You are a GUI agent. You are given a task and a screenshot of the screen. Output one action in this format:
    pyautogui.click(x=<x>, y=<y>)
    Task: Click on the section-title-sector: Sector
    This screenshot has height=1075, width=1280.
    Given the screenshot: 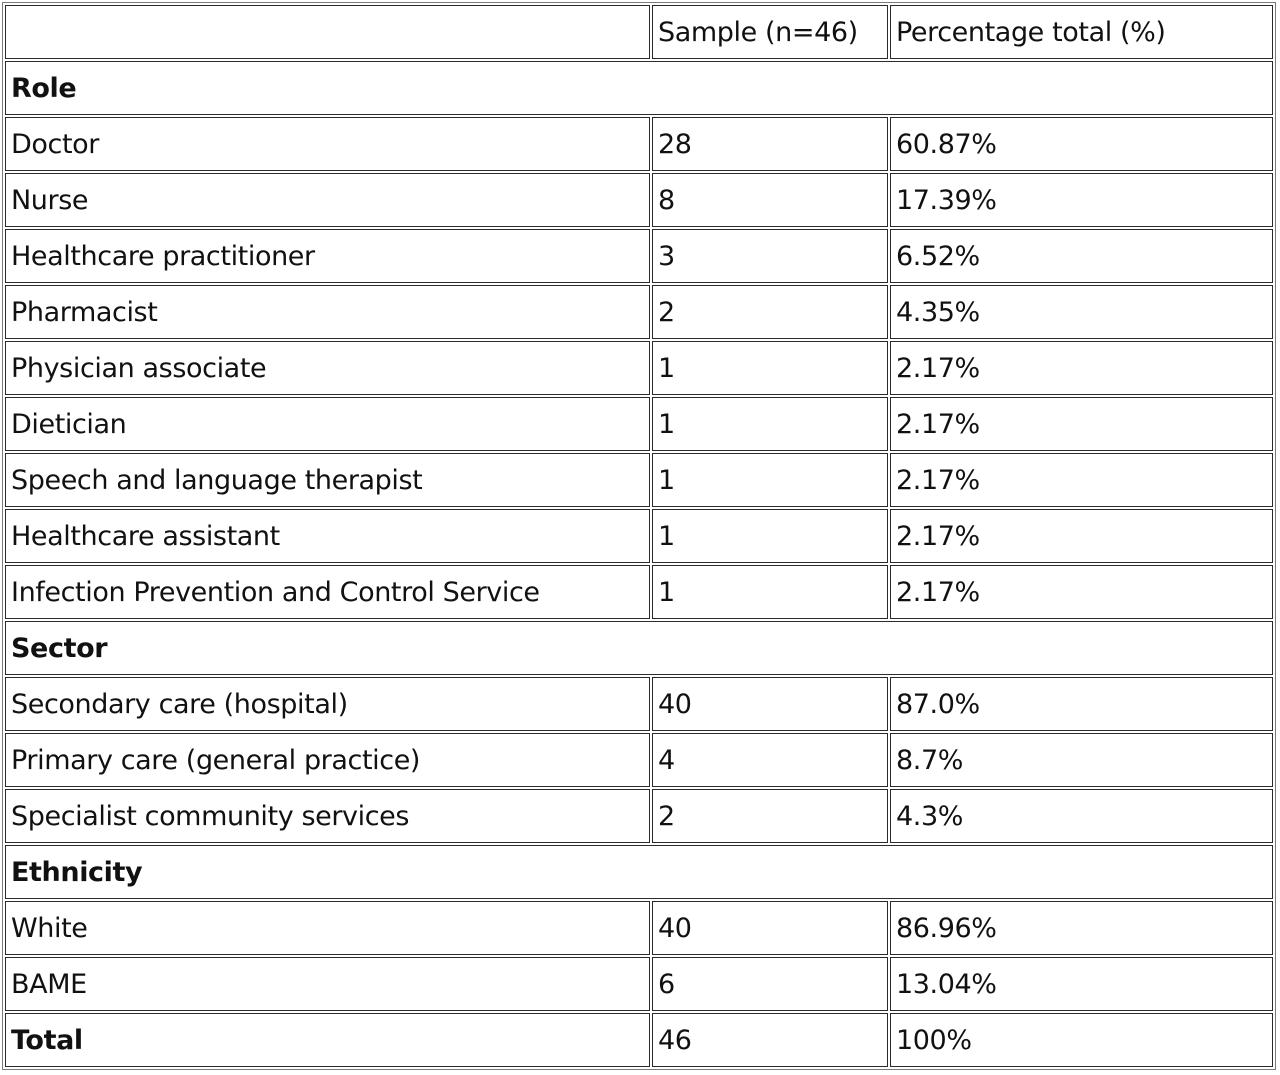 What is the action you would take?
    pyautogui.click(x=639, y=648)
    